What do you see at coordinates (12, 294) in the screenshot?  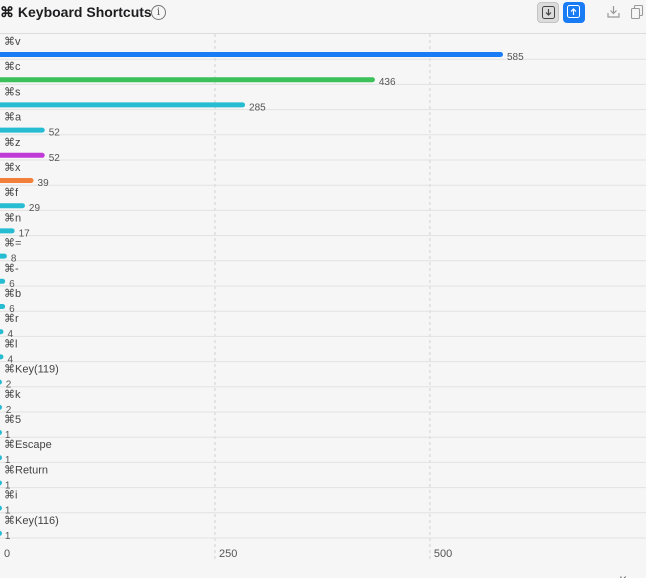 I see `category-label: ⌘b` at bounding box center [12, 294].